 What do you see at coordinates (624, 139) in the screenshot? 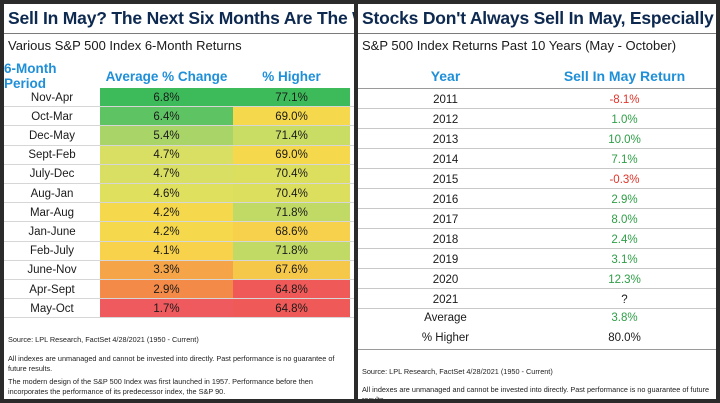
I see `return-cell: 10.0%` at bounding box center [624, 139].